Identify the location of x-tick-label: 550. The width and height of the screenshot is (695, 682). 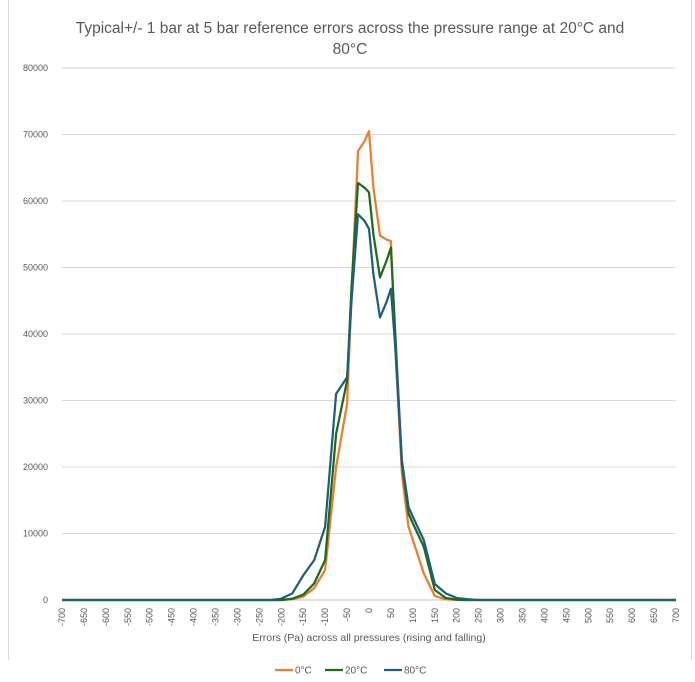
(610, 615).